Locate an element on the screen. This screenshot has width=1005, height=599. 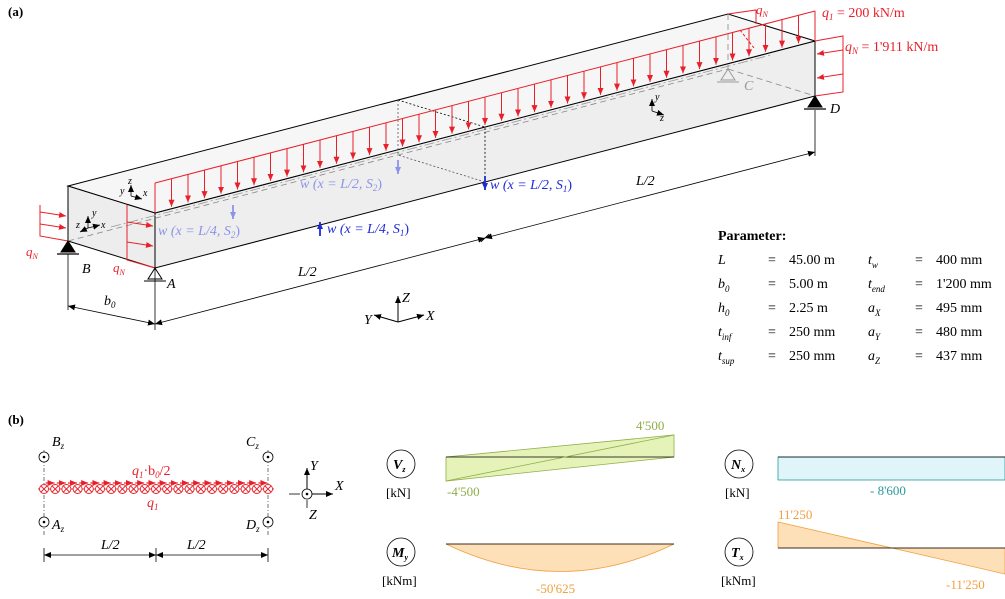
qN-load-right is located at coordinates (785, 53).